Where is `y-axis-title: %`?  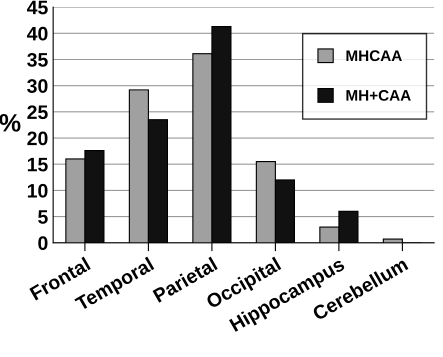
y-axis-title: % is located at coordinates (10, 123).